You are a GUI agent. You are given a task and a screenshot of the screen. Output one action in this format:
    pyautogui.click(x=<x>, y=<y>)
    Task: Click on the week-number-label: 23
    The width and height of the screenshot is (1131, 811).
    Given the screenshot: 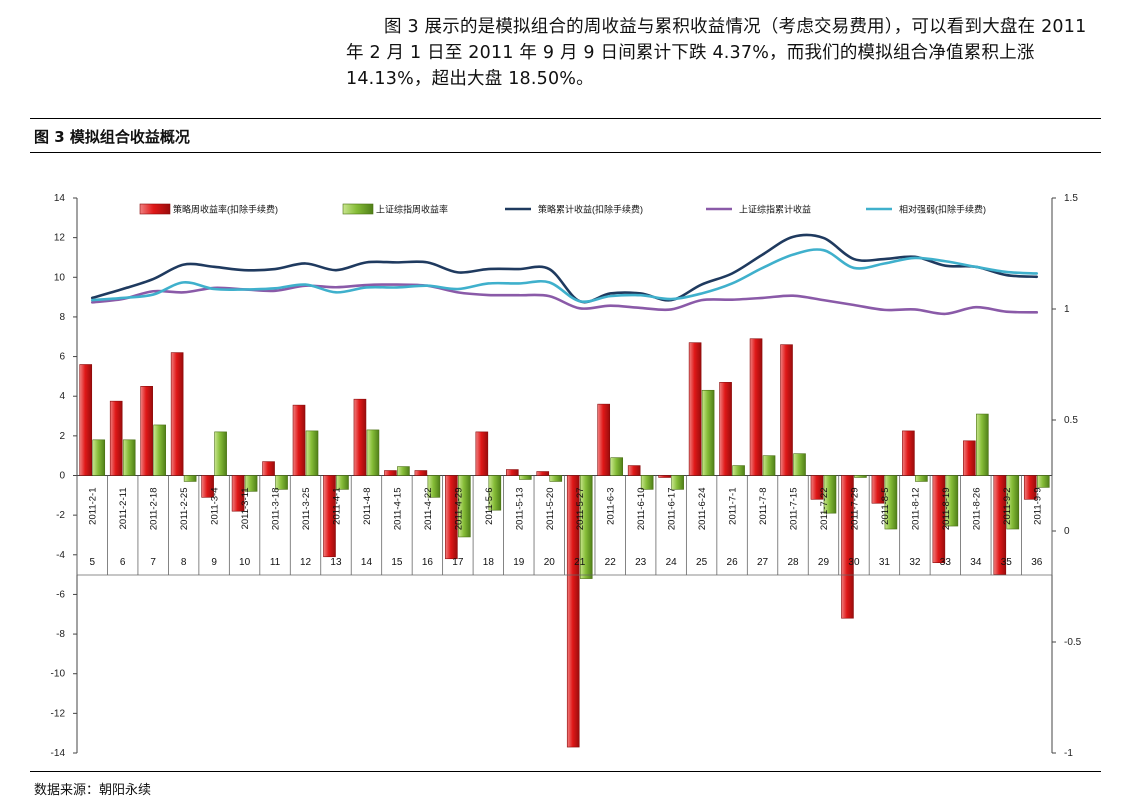 What is the action you would take?
    pyautogui.click(x=641, y=562)
    